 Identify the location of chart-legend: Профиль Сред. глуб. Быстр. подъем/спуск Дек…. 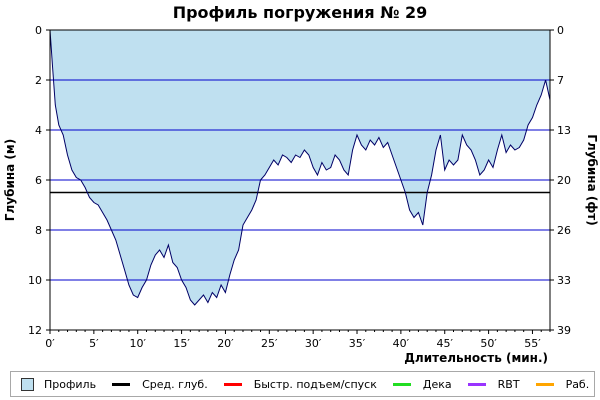
(302, 384).